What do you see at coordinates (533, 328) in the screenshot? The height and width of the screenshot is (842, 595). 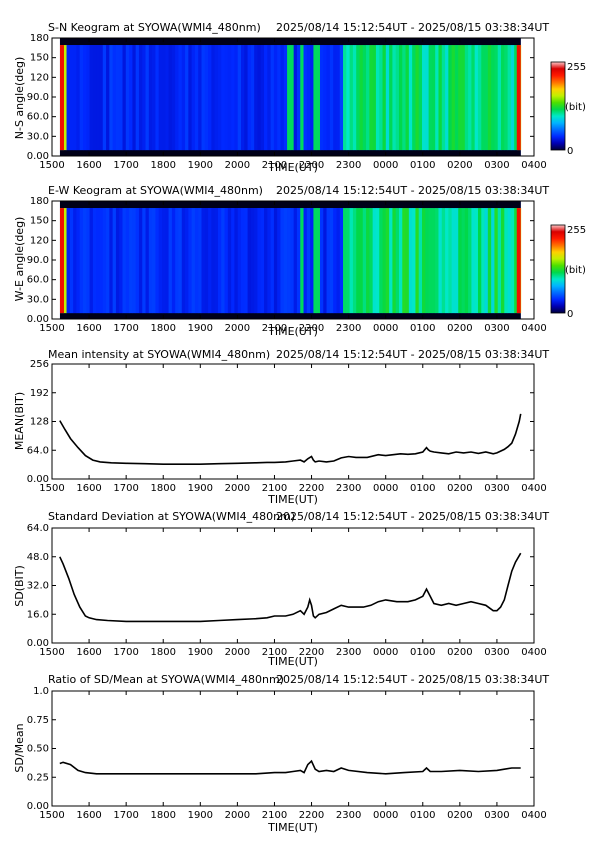 I see `x-tick-label: 0400` at bounding box center [533, 328].